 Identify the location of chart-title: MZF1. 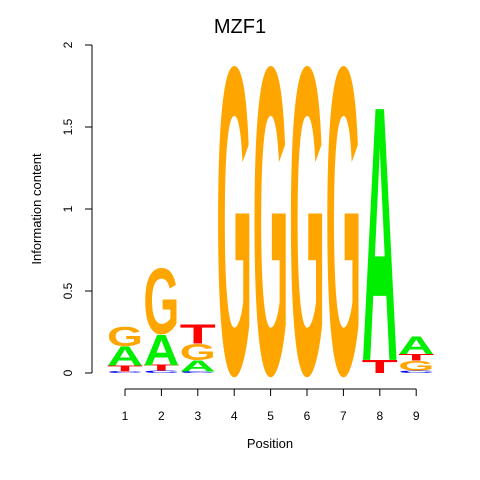
(240, 27).